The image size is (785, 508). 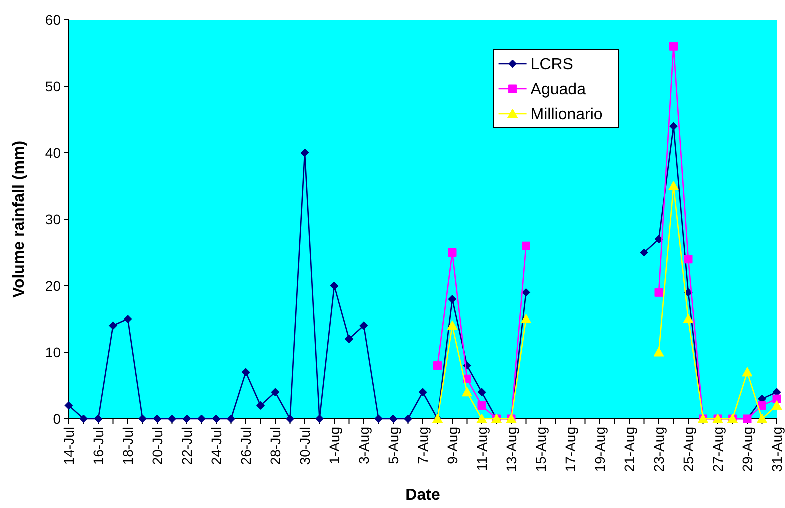 I want to click on y-tick-label: 10, so click(x=53, y=352).